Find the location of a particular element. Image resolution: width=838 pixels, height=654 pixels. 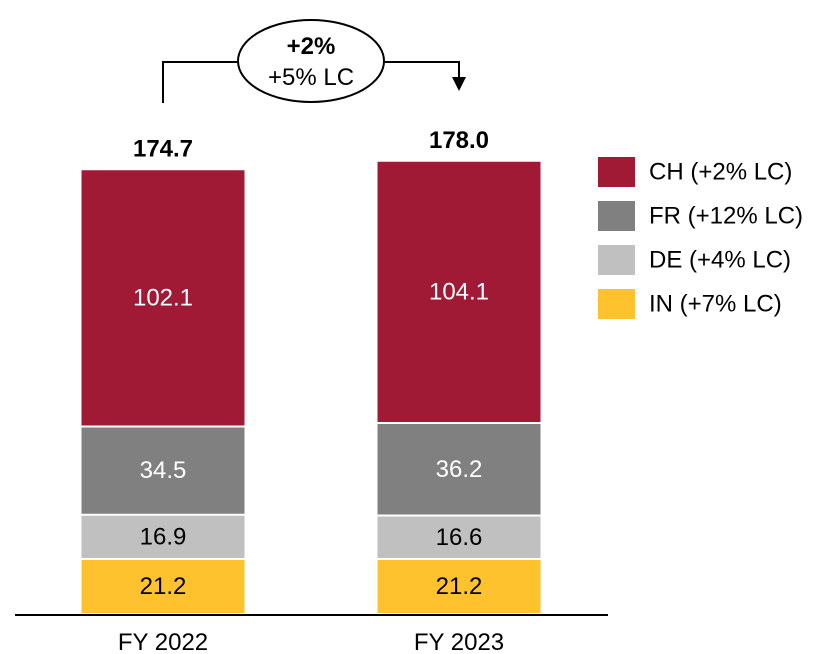

x-tick-label: FY 2022 is located at coordinates (163, 641).